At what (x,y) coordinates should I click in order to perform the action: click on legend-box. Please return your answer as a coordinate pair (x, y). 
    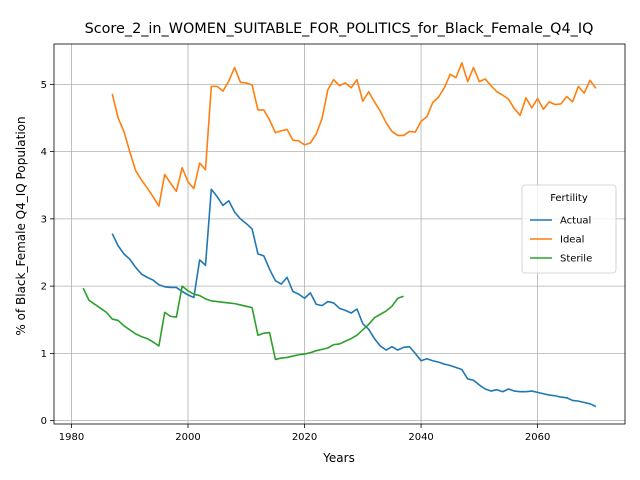
    Looking at the image, I should click on (569, 229).